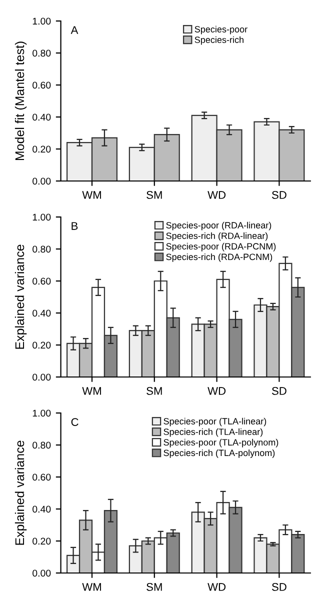 The width and height of the screenshot is (320, 600). I want to click on legend-label: Species-rich (RDA-PCNM), so click(219, 257).